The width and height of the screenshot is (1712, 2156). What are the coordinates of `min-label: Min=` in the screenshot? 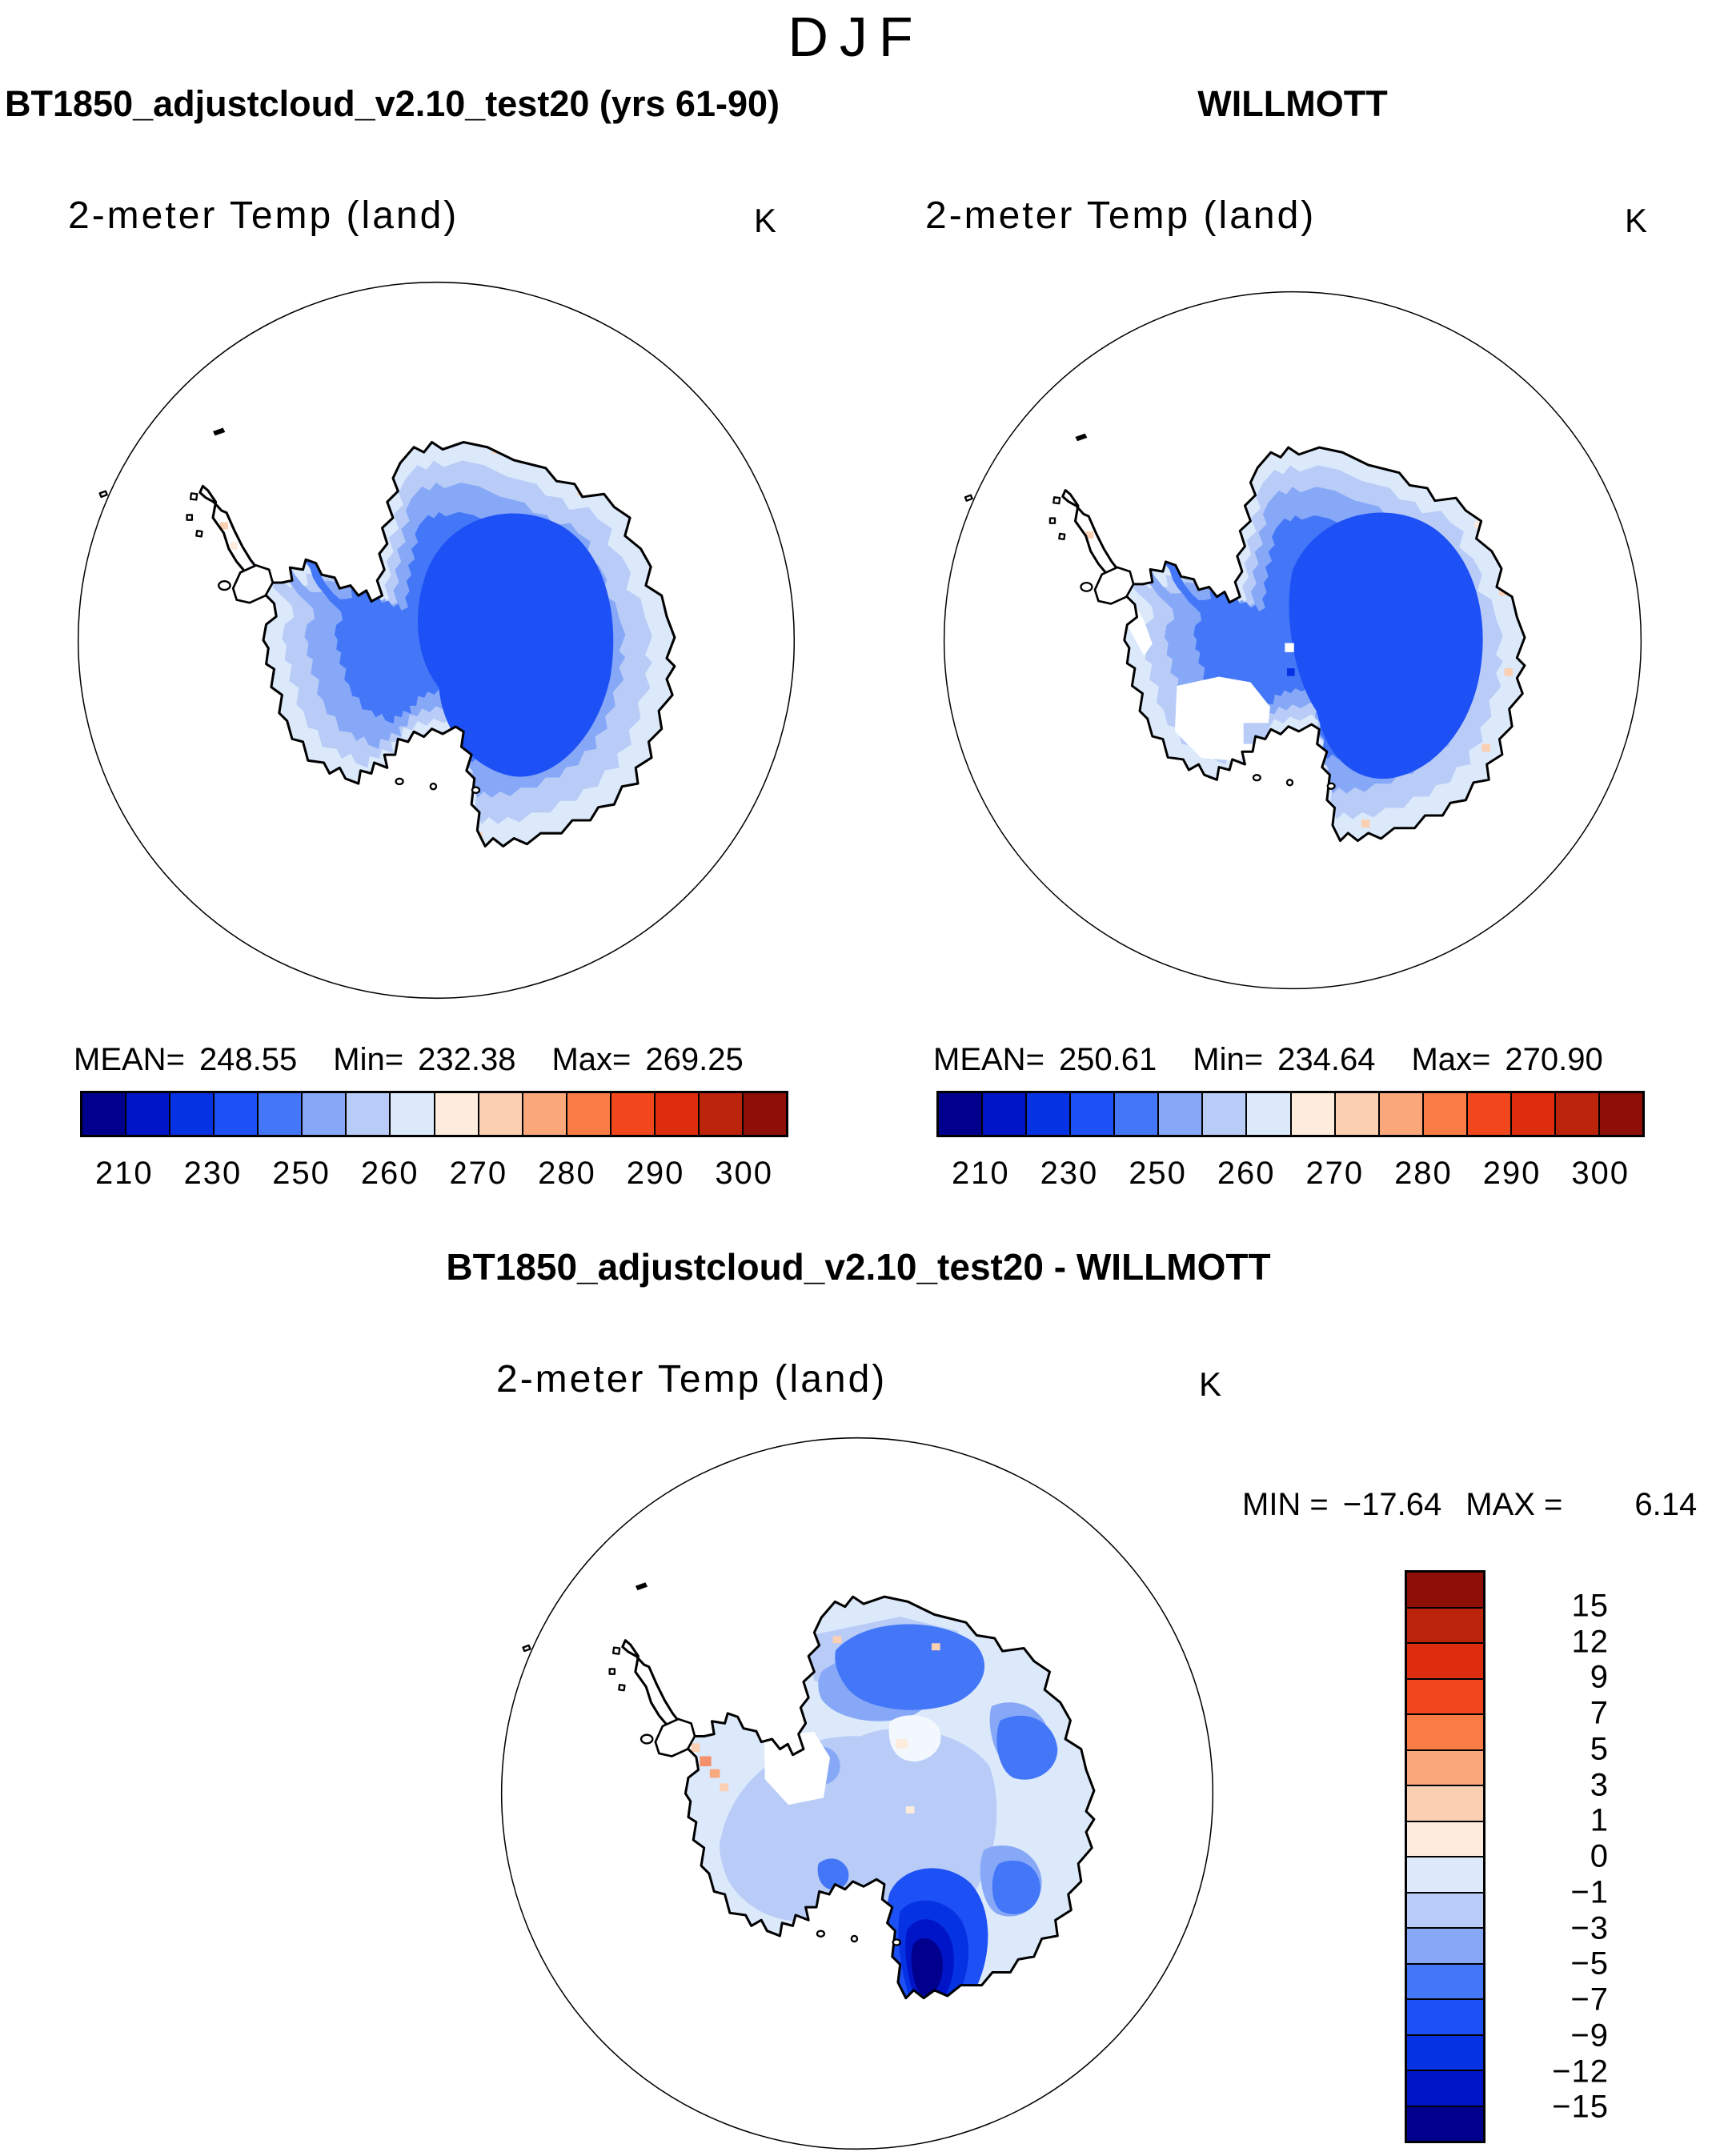 It's located at (1229, 1059).